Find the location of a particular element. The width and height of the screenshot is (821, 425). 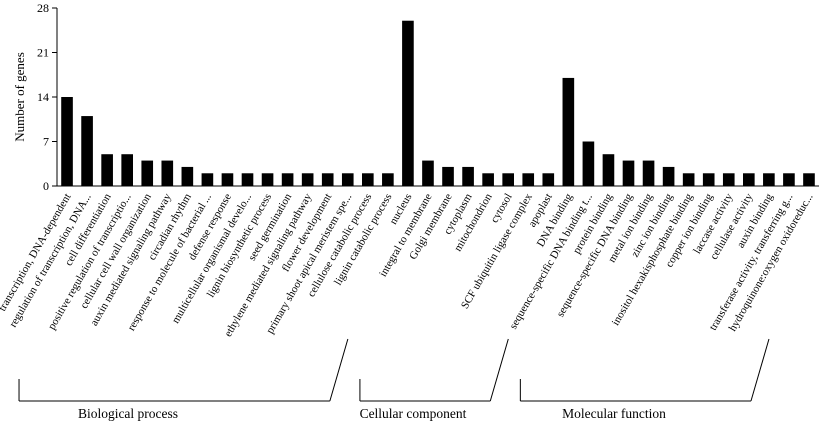

y-axis-title: Number of genes is located at coordinates (19, 97).